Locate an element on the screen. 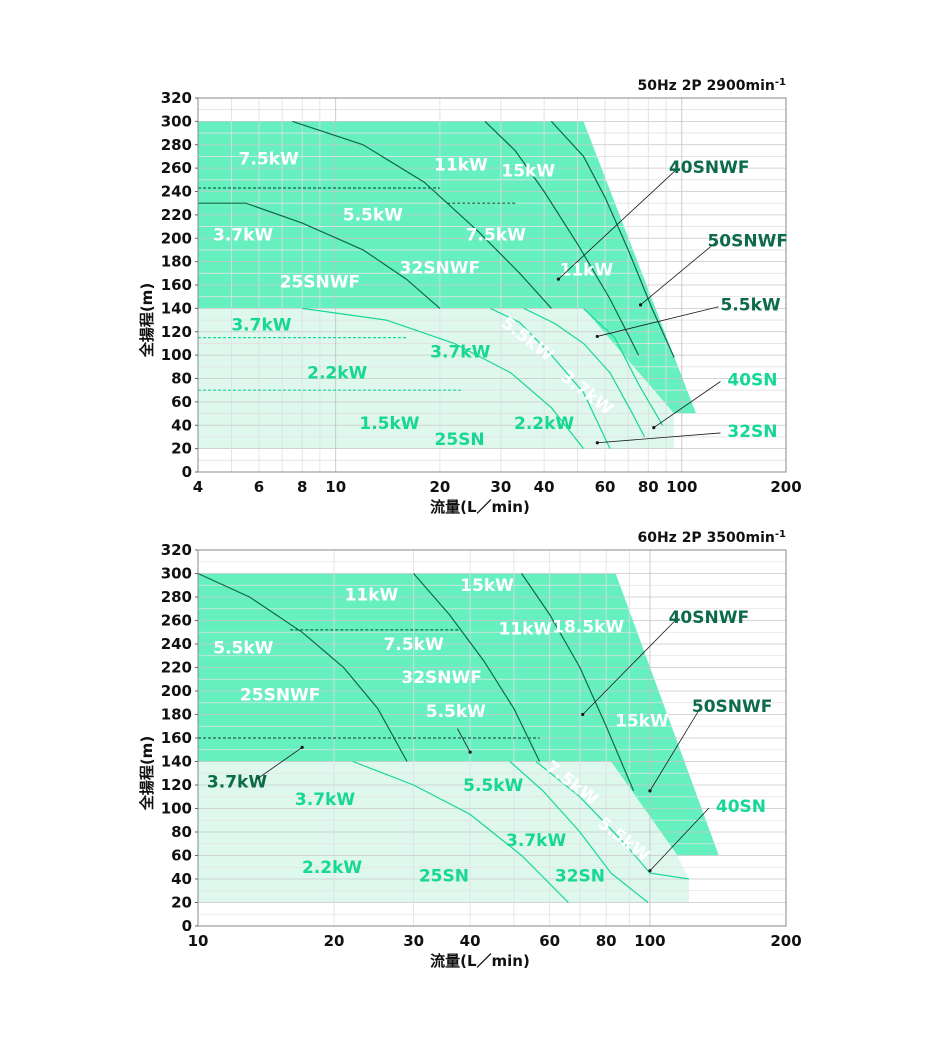 This screenshot has height=1054, width=949. region-snwf is located at coordinates (447, 267).